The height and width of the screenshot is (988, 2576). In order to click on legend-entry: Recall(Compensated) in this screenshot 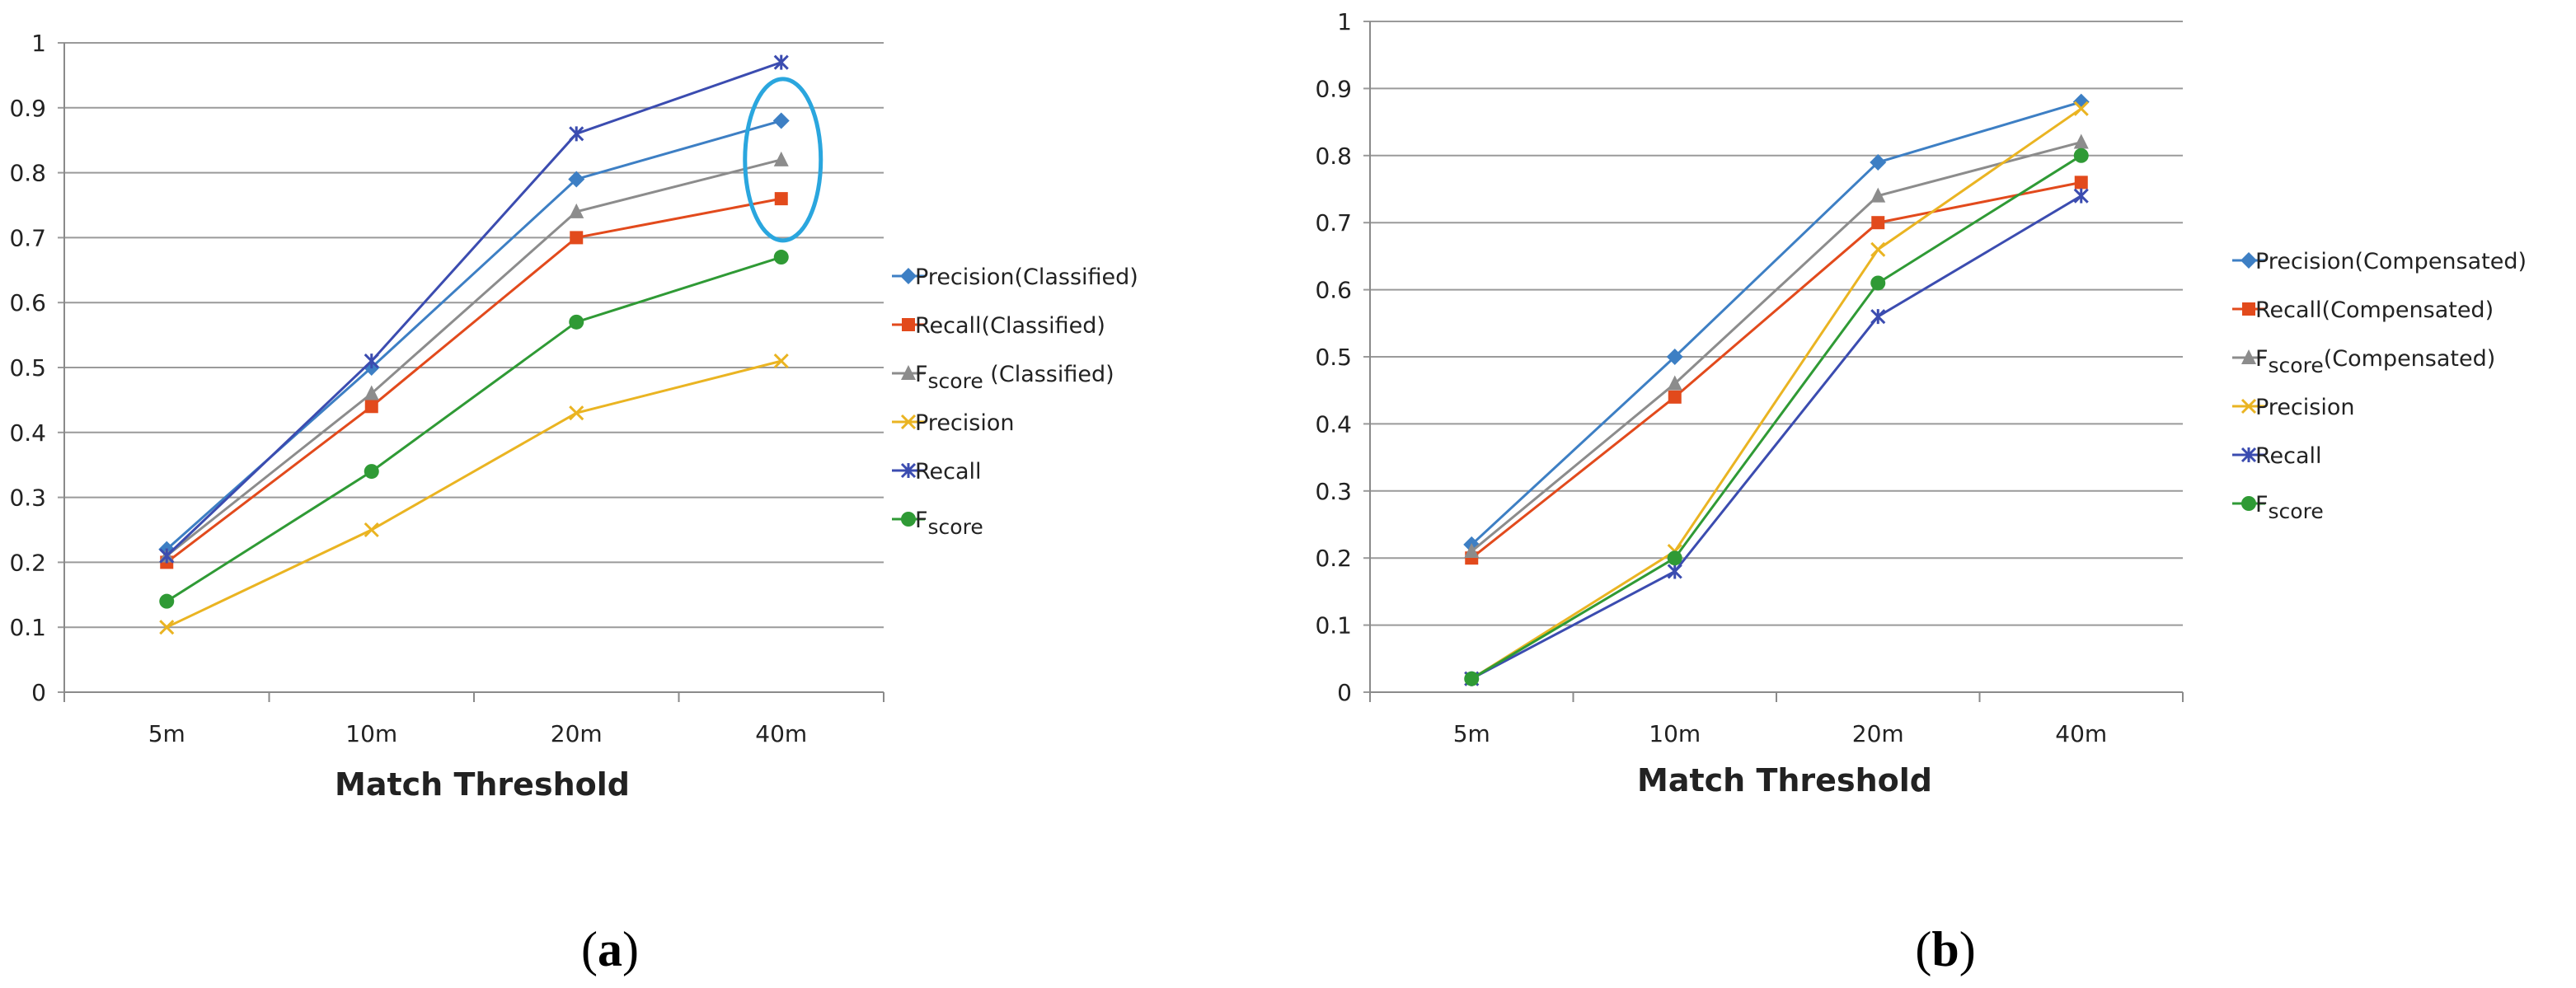, I will do `click(2363, 310)`.